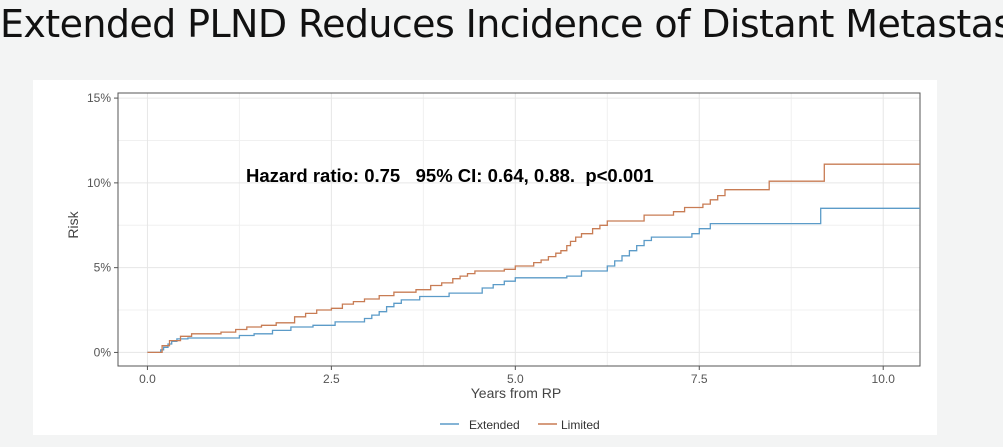 This screenshot has width=1003, height=447. What do you see at coordinates (494, 425) in the screenshot?
I see `legend-label-extended: Extended` at bounding box center [494, 425].